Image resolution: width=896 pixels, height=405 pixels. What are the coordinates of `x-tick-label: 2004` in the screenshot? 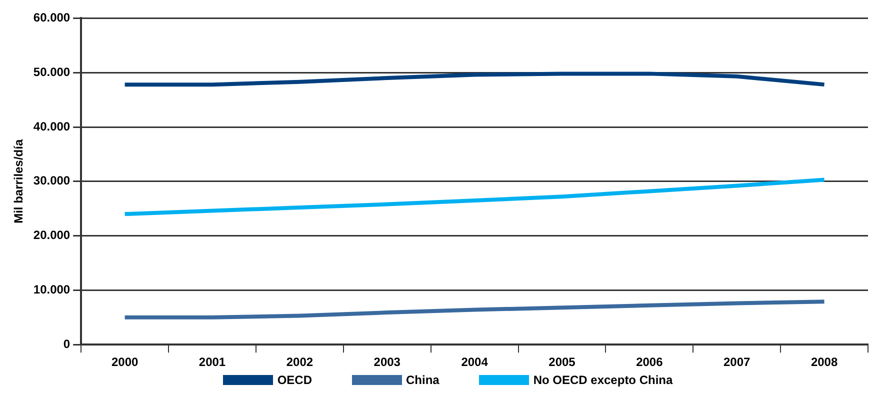 It's located at (474, 362).